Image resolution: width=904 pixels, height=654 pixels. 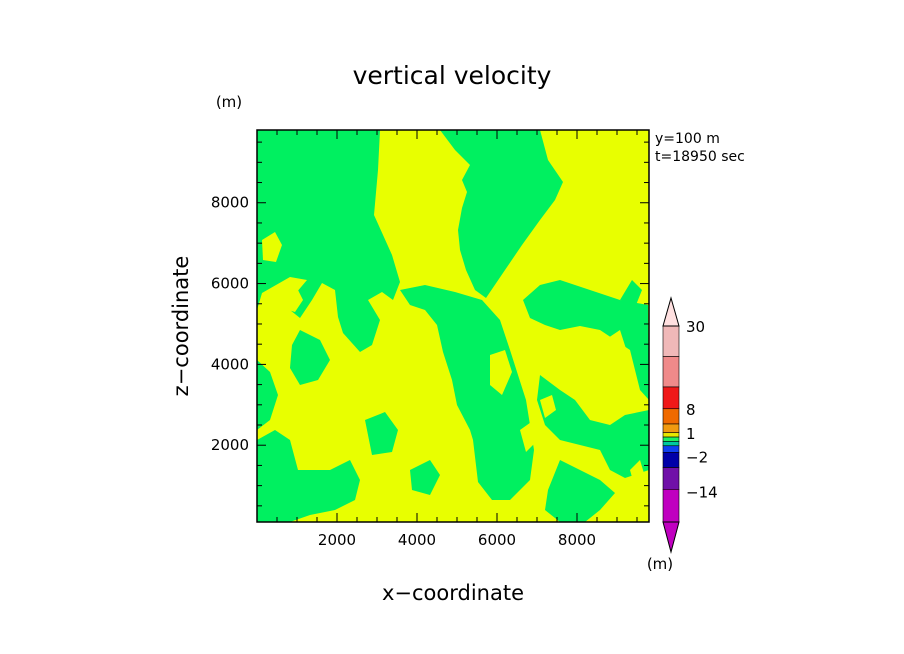 What do you see at coordinates (577, 540) in the screenshot?
I see `x-tick-label: 8000` at bounding box center [577, 540].